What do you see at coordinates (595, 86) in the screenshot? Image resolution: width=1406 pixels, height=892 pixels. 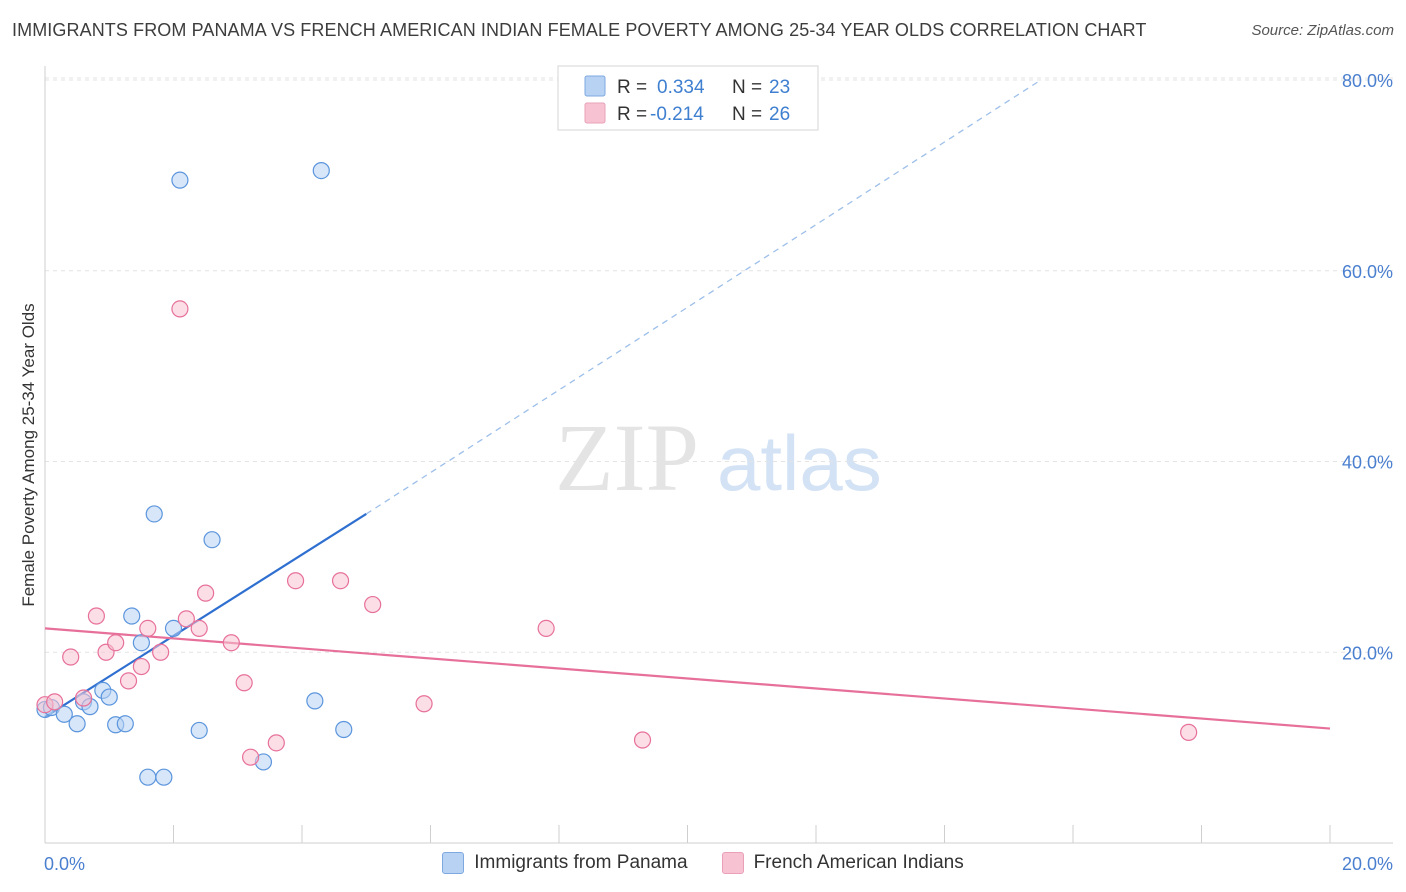 I see `stats-swatch-blue` at bounding box center [595, 86].